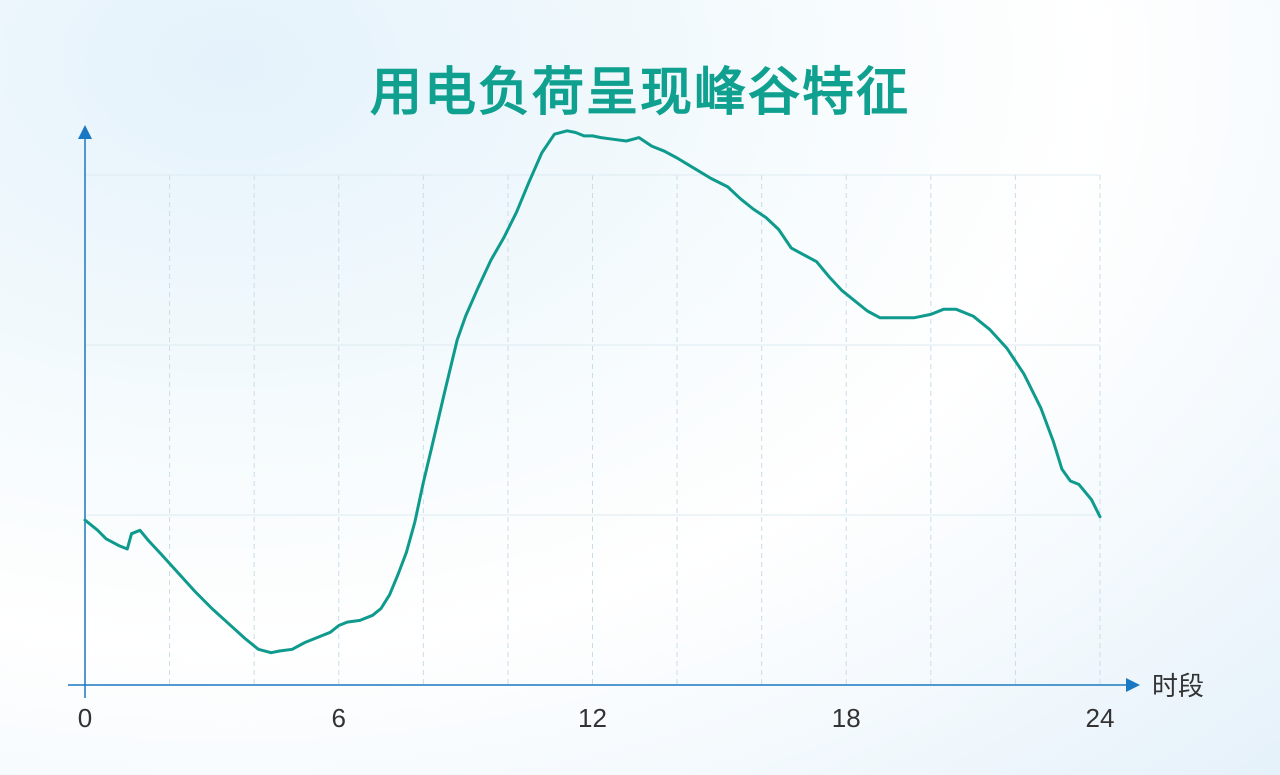 Image resolution: width=1280 pixels, height=775 pixels. Describe the element at coordinates (846, 718) in the screenshot. I see `x-tick-label: 18` at that location.